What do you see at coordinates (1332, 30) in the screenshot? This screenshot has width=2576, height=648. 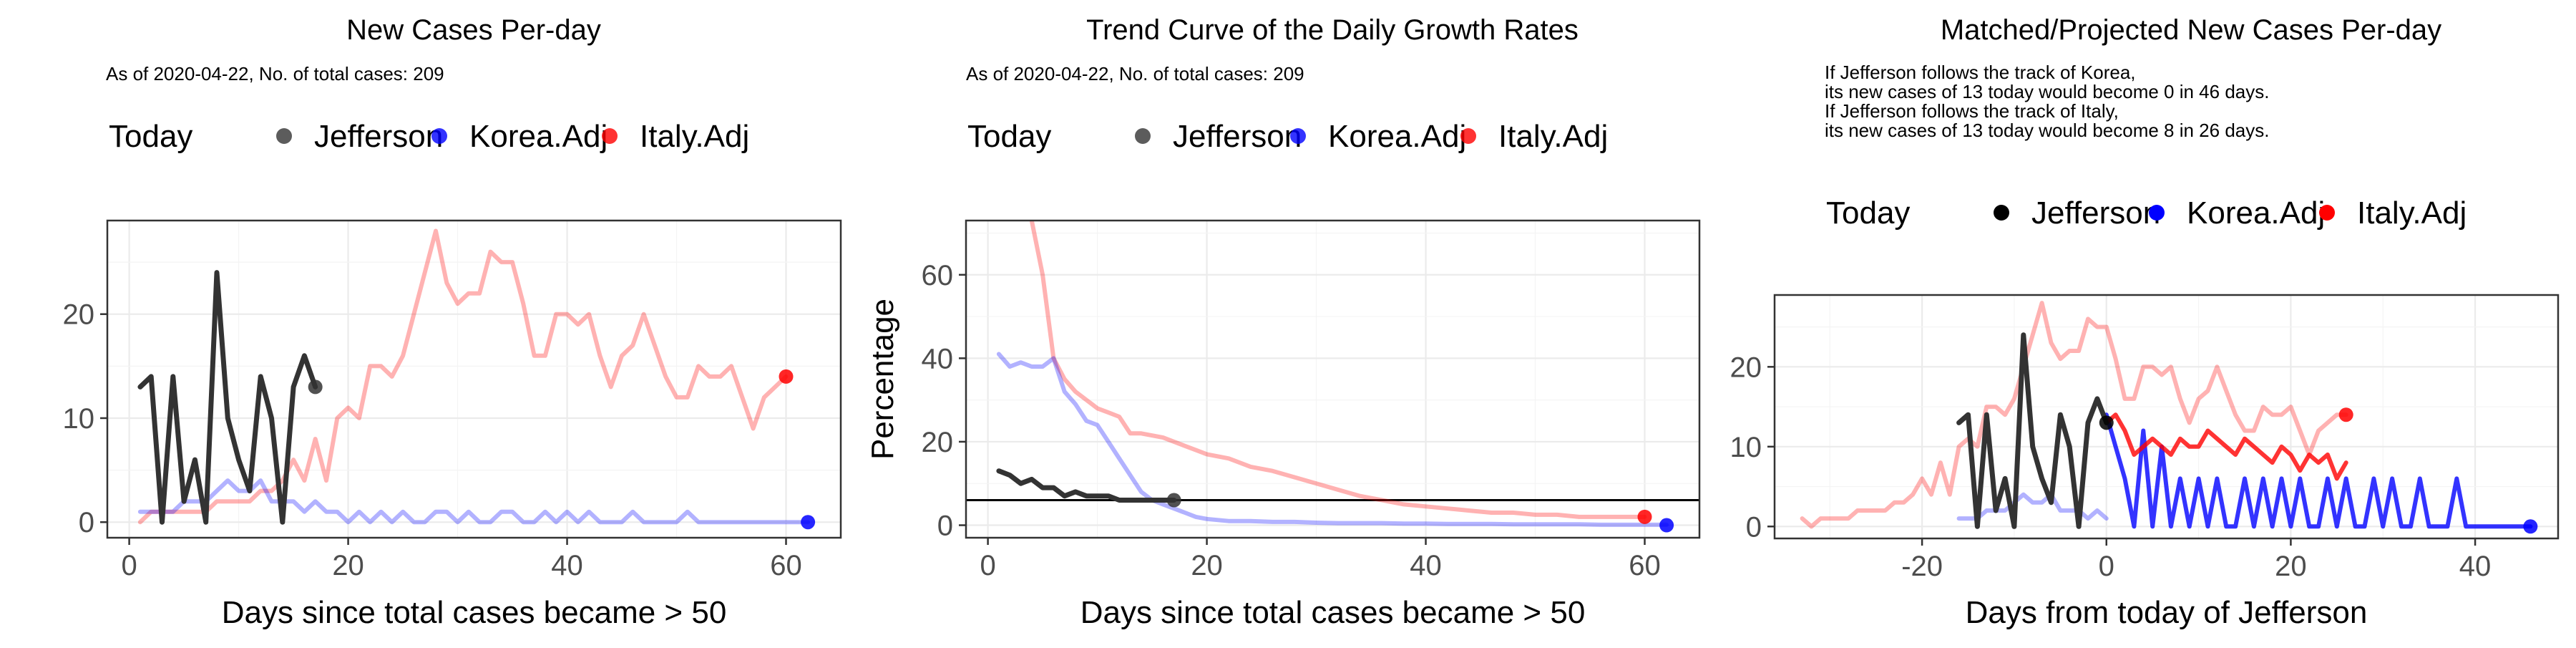 I see `chart-title: Trend Curve of the Daily Growth Rates` at bounding box center [1332, 30].